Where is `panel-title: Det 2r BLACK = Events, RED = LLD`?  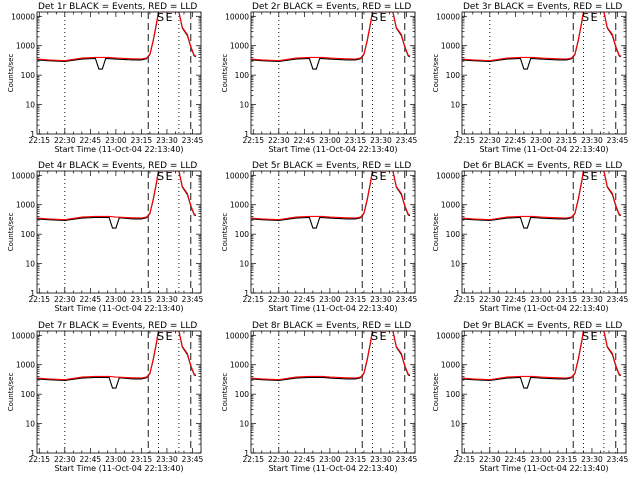 panel-title: Det 2r BLACK = Events, RED = LLD is located at coordinates (331, 7).